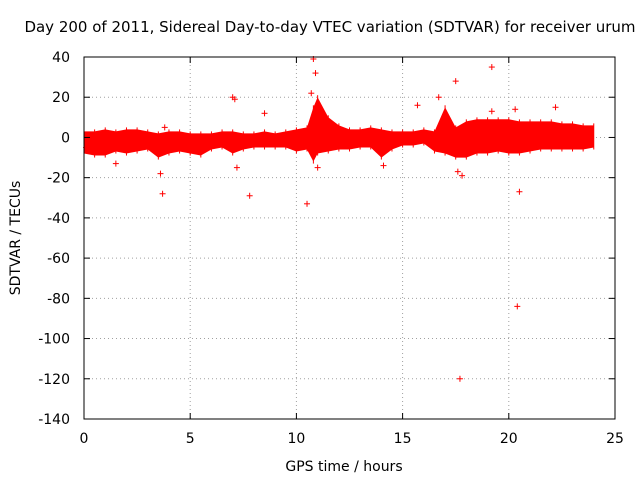 This screenshot has height=480, width=640. What do you see at coordinates (58, 179) in the screenshot?
I see `y-tick-label: -20` at bounding box center [58, 179].